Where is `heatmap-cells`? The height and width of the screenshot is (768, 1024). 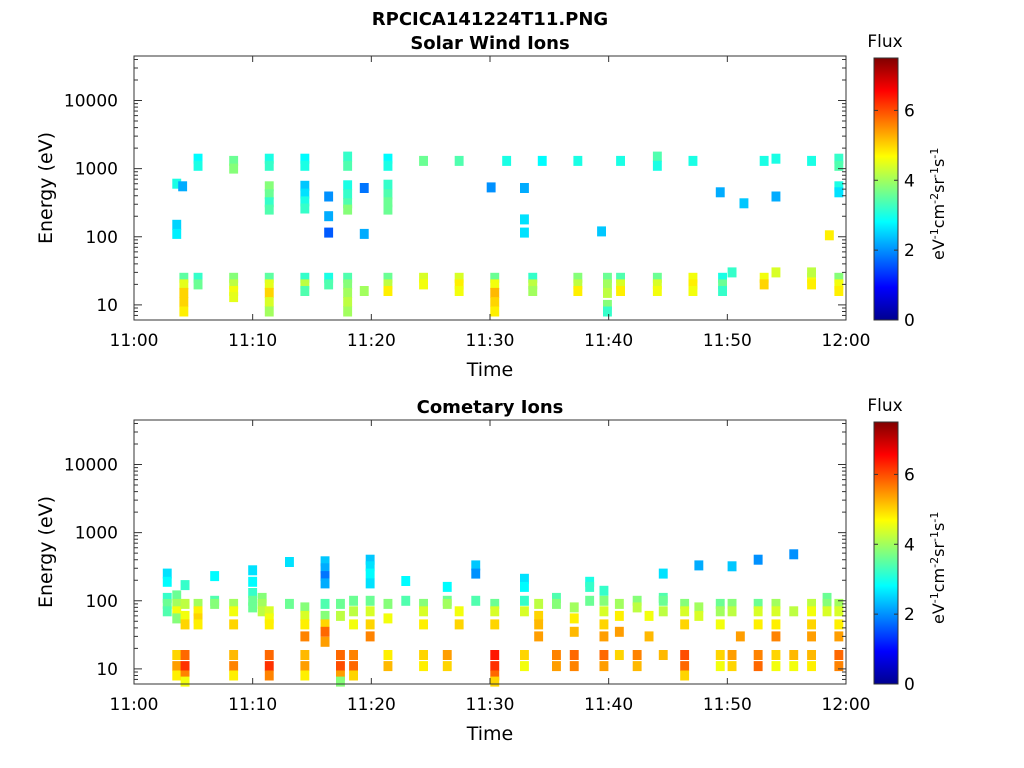 heatmap-cells is located at coordinates (503, 618).